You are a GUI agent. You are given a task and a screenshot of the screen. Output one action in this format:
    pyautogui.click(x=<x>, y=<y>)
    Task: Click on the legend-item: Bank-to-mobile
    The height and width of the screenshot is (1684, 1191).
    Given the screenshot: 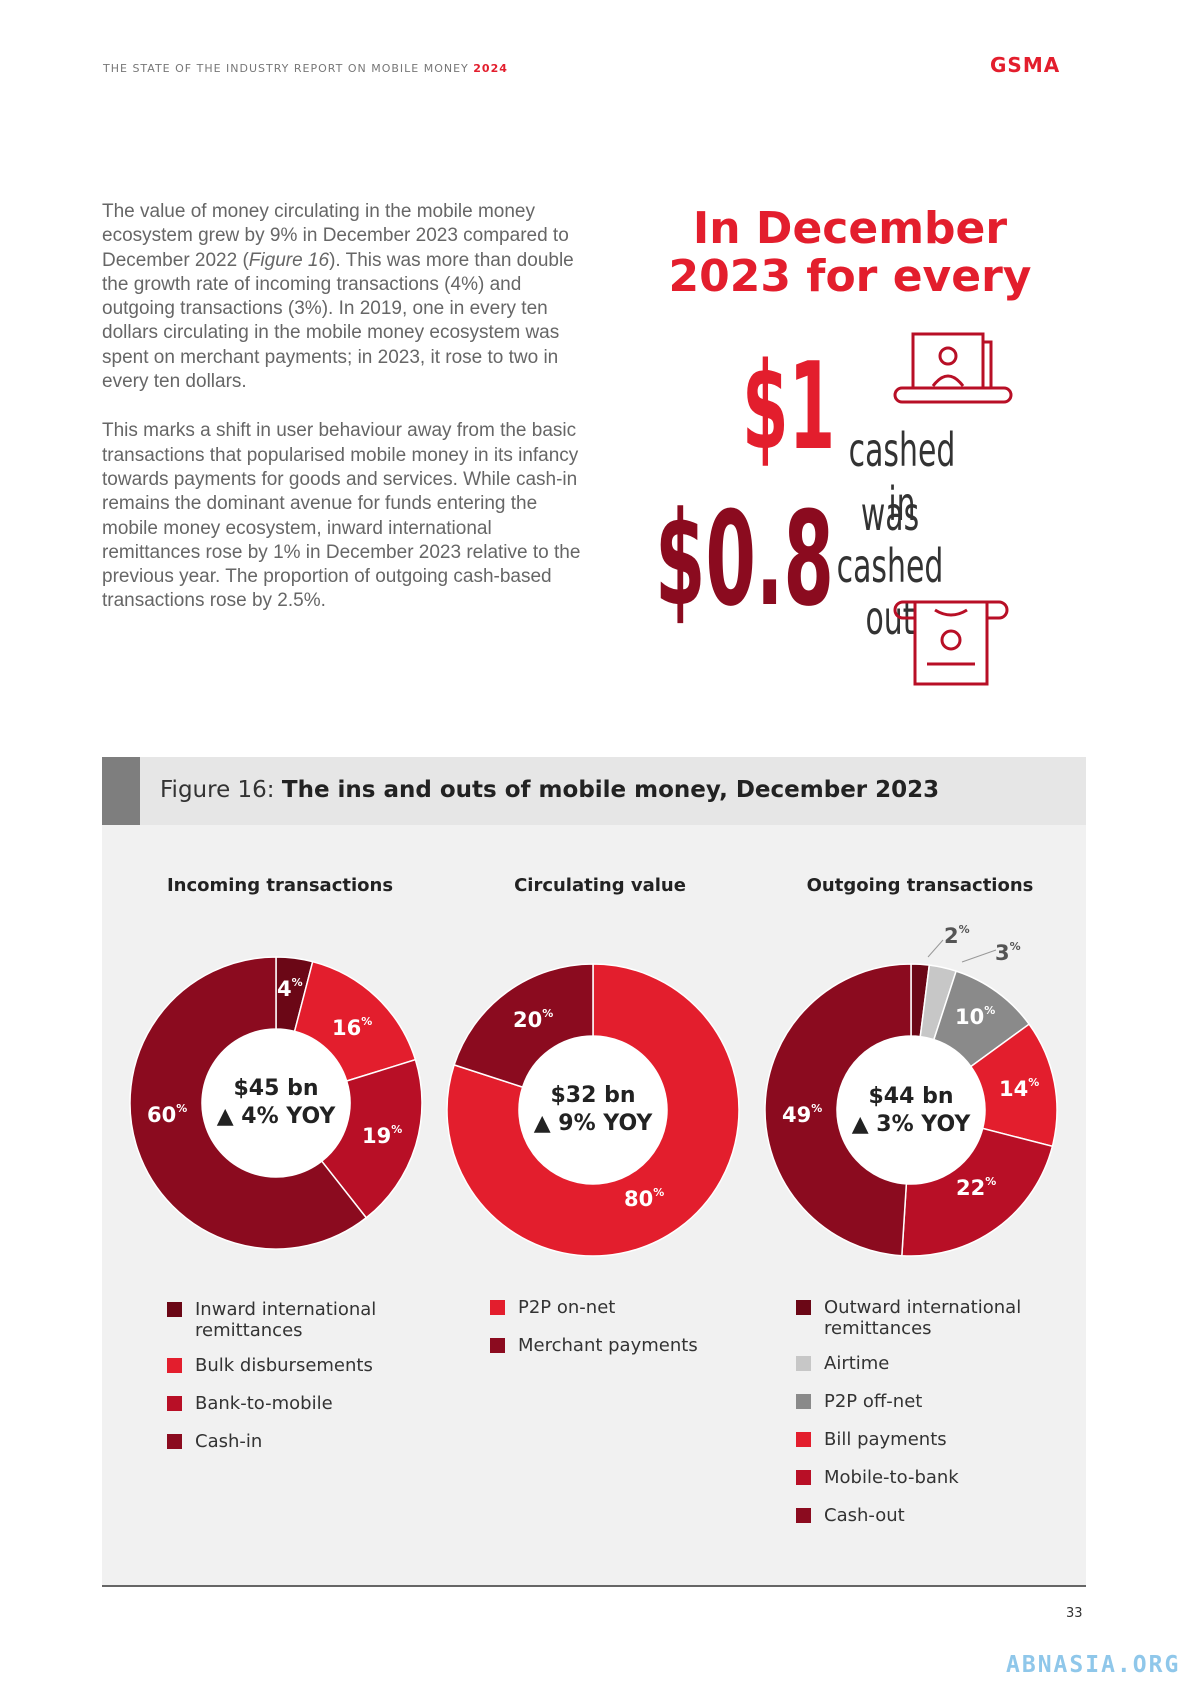 What is the action you would take?
    pyautogui.click(x=297, y=1403)
    